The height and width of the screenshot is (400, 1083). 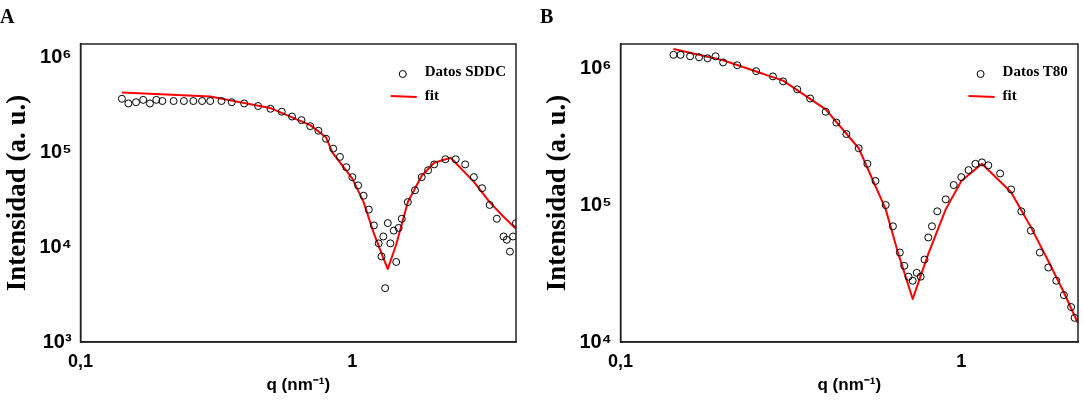 What do you see at coordinates (1035, 70) in the screenshot?
I see `legend-label: Datos T80` at bounding box center [1035, 70].